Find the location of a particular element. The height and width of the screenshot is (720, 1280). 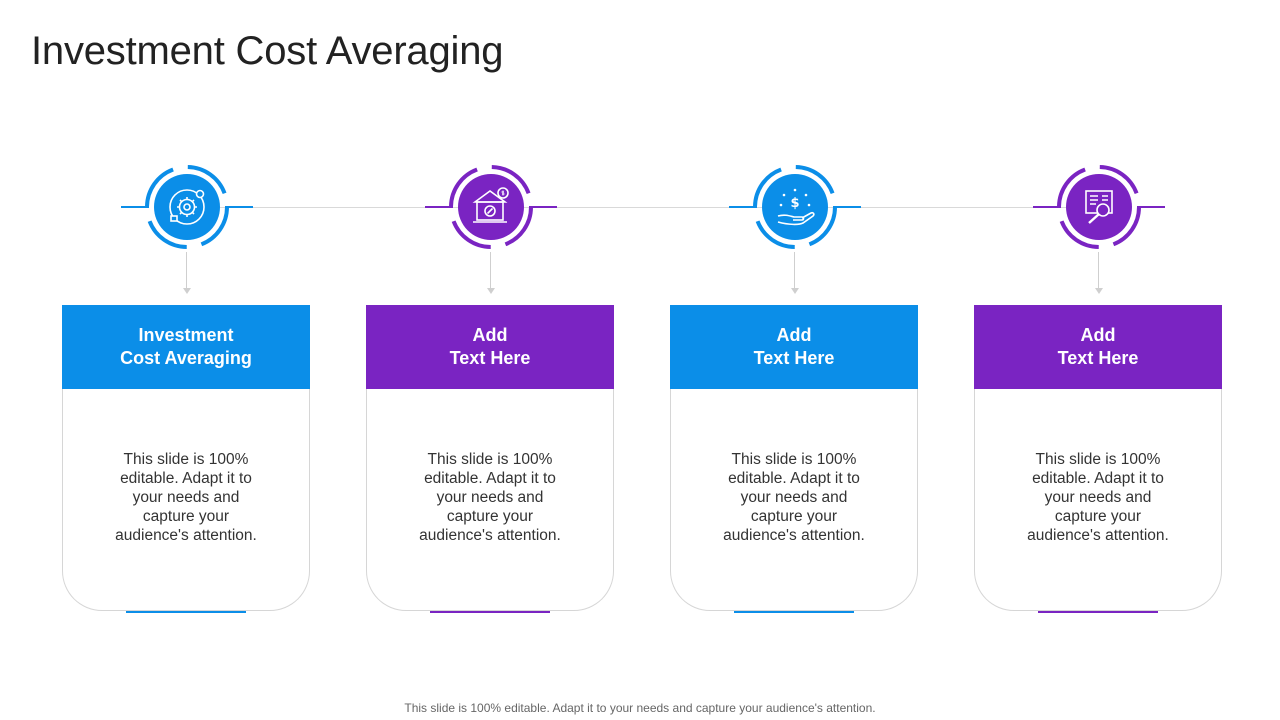

step-3-heading-line-2: Text Here is located at coordinates (794, 358).